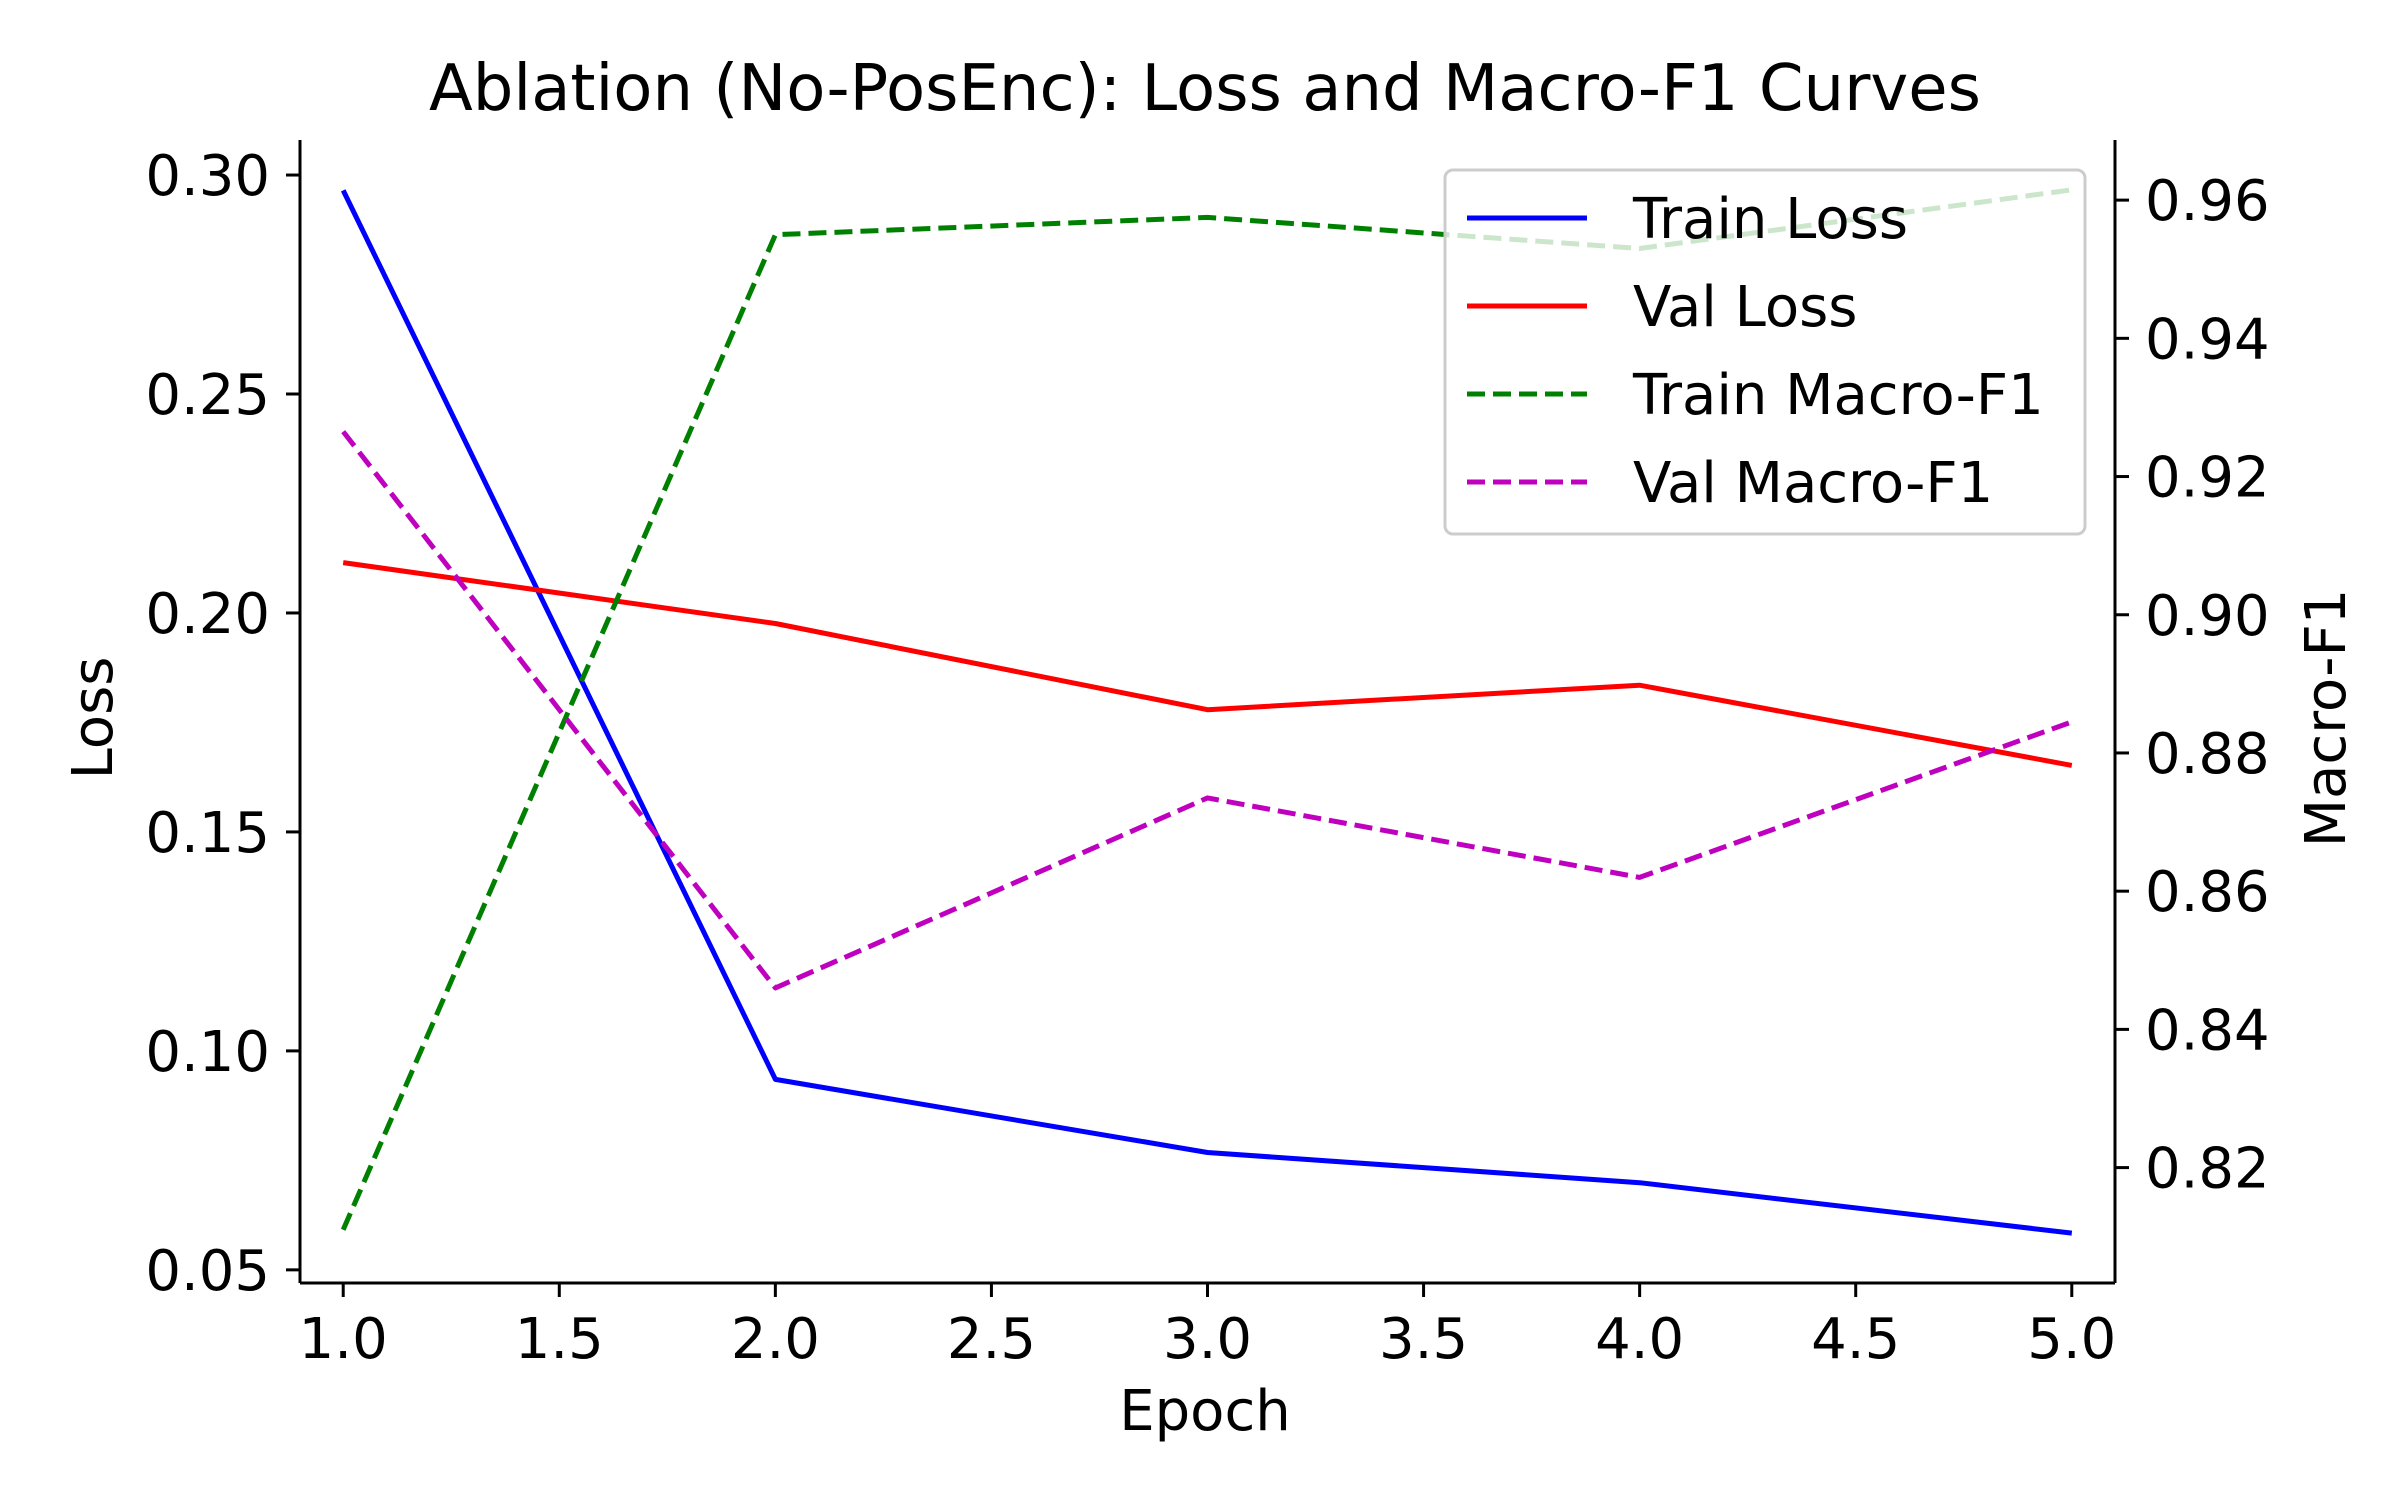 The height and width of the screenshot is (1500, 2400). I want to click on x-tick-label: 2.0, so click(775, 1339).